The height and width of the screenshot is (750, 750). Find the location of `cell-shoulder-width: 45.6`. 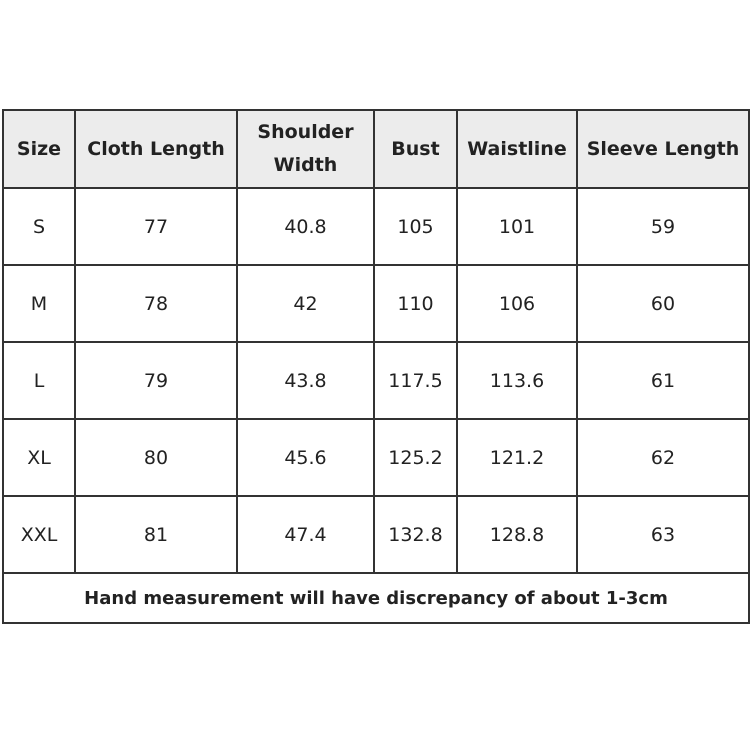

cell-shoulder-width: 45.6 is located at coordinates (305, 457).